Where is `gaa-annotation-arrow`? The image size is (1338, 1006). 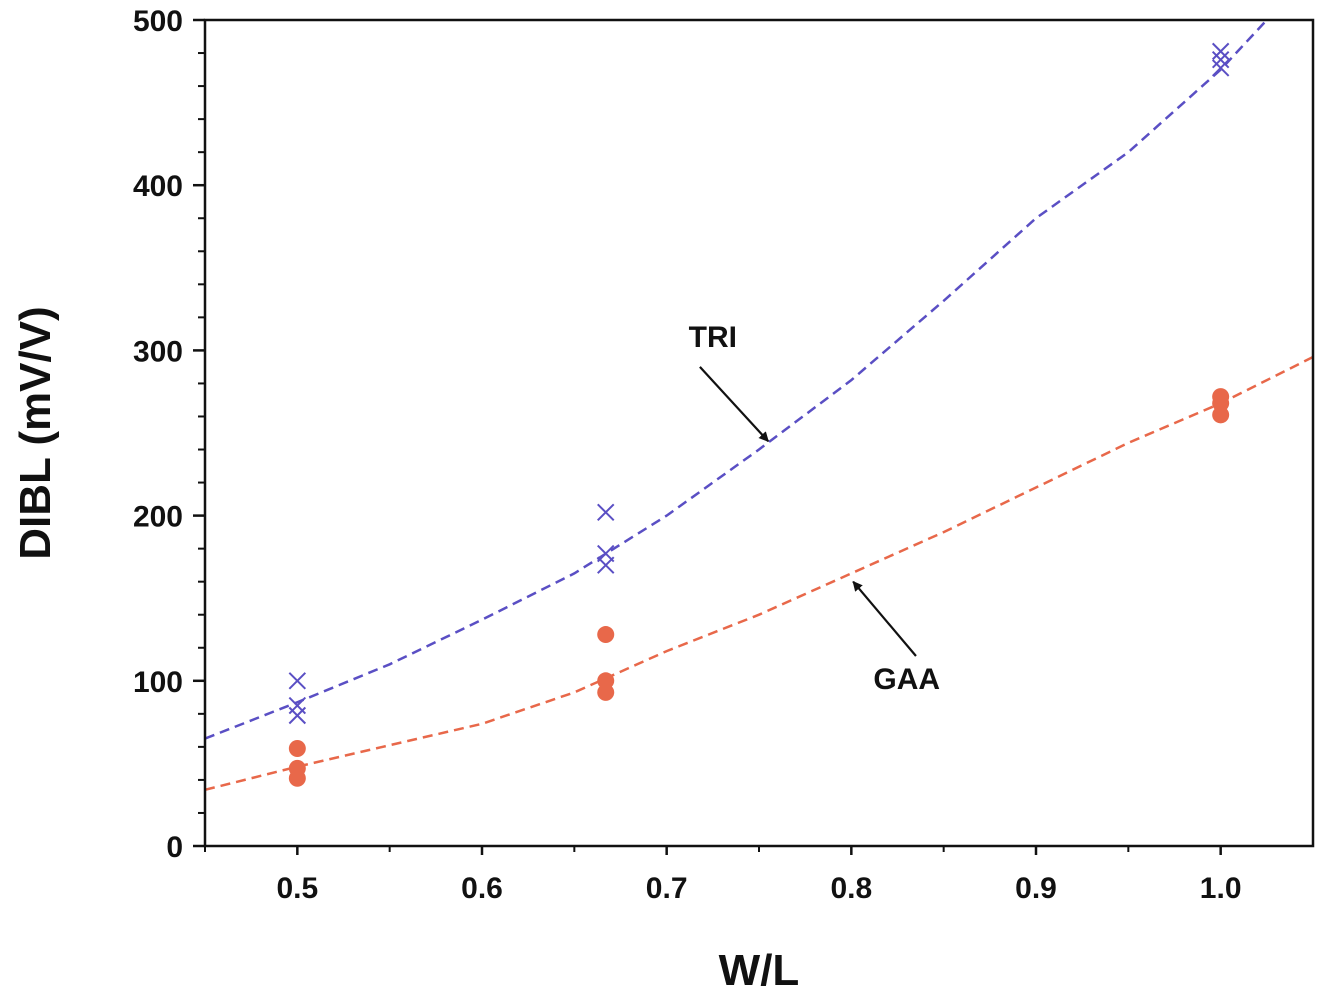 gaa-annotation-arrow is located at coordinates (884, 618).